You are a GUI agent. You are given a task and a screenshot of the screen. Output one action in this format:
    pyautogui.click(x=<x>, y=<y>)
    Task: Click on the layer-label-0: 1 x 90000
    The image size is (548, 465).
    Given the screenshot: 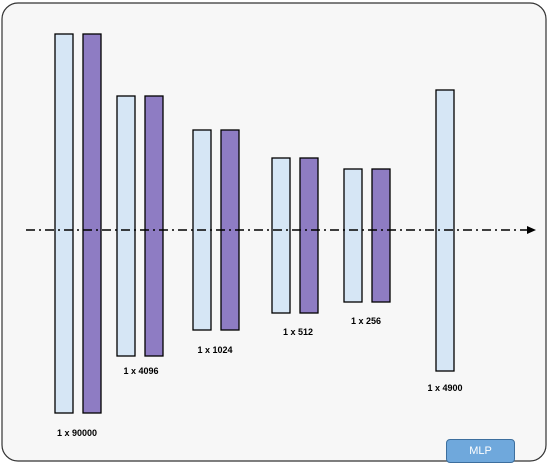 What is the action you would take?
    pyautogui.click(x=77, y=433)
    